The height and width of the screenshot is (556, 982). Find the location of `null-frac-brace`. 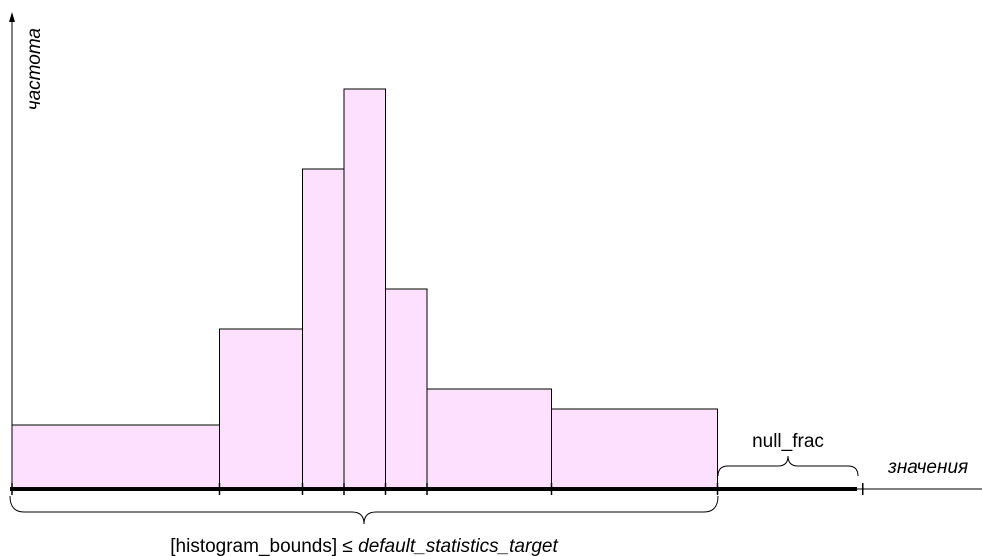

null-frac-brace is located at coordinates (788, 466).